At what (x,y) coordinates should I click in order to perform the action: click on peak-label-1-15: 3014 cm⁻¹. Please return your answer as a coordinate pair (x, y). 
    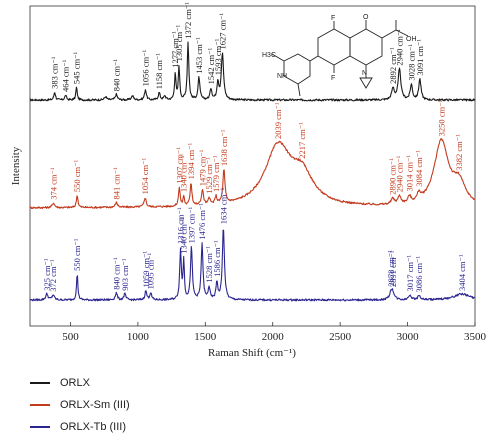
    Looking at the image, I should click on (410, 173).